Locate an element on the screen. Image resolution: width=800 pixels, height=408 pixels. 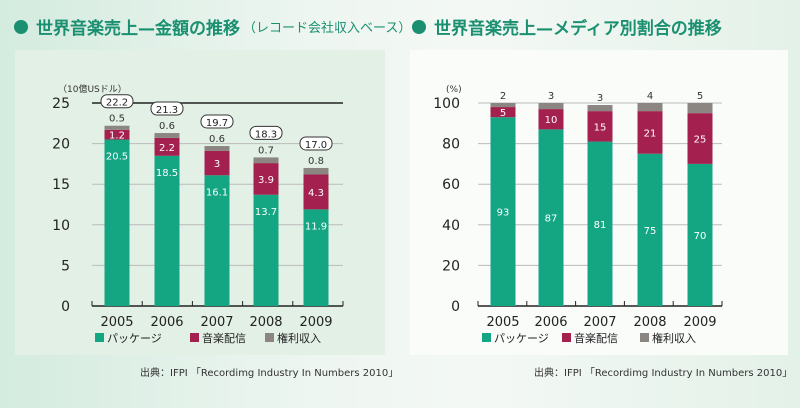
total-label: 17.0 is located at coordinates (316, 145).